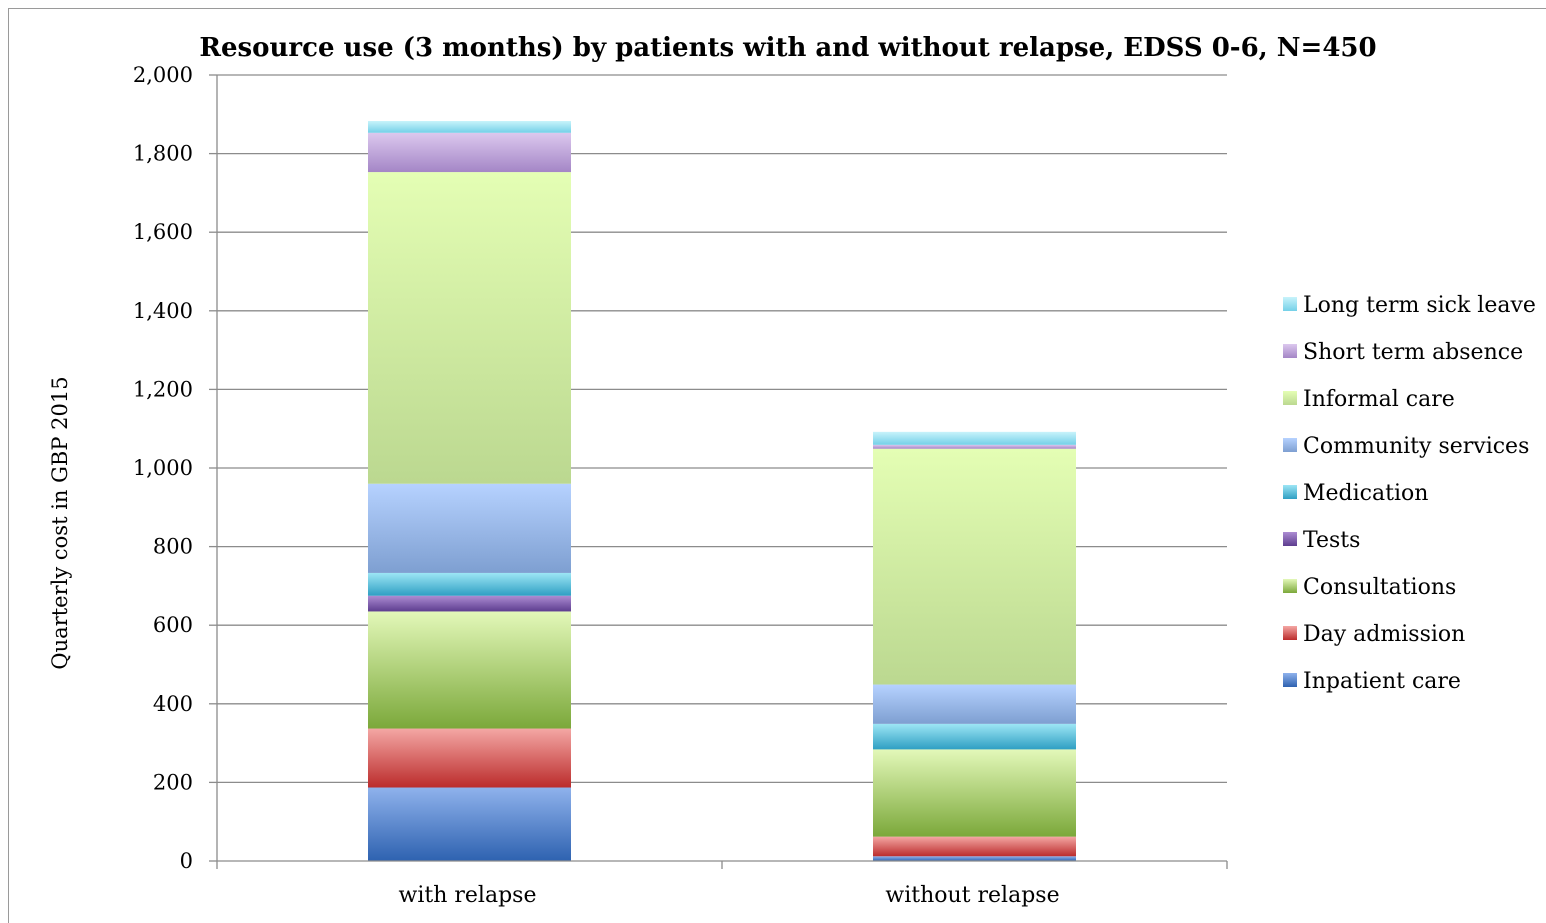  I want to click on y-tick-label: 800, so click(173, 547).